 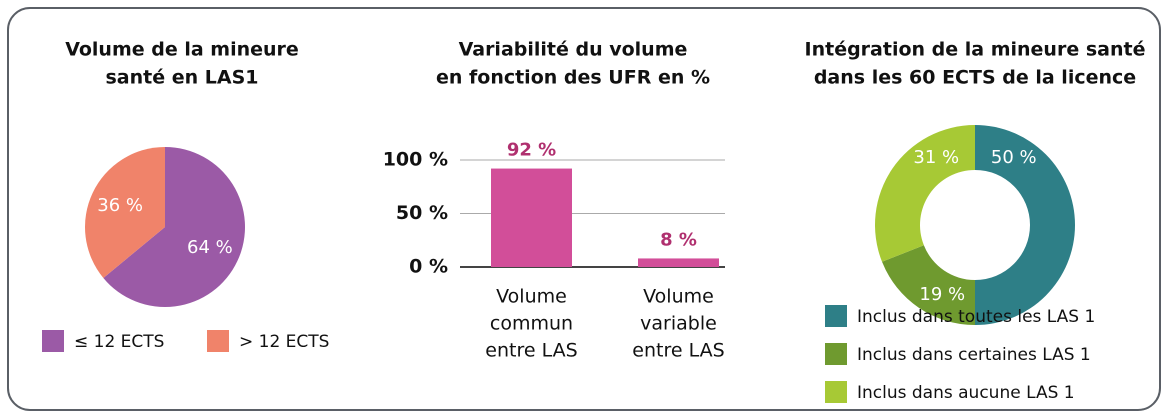 I want to click on value-label: 50 %, so click(x=1014, y=157).